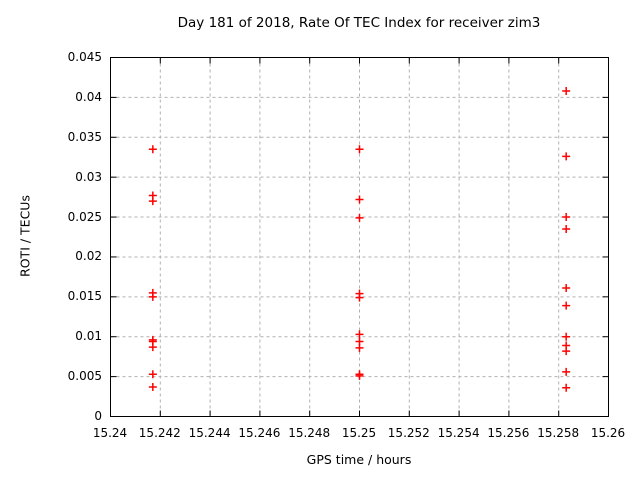 The height and width of the screenshot is (480, 640). Describe the element at coordinates (209, 433) in the screenshot. I see `x-tick-label: 15.244` at that location.